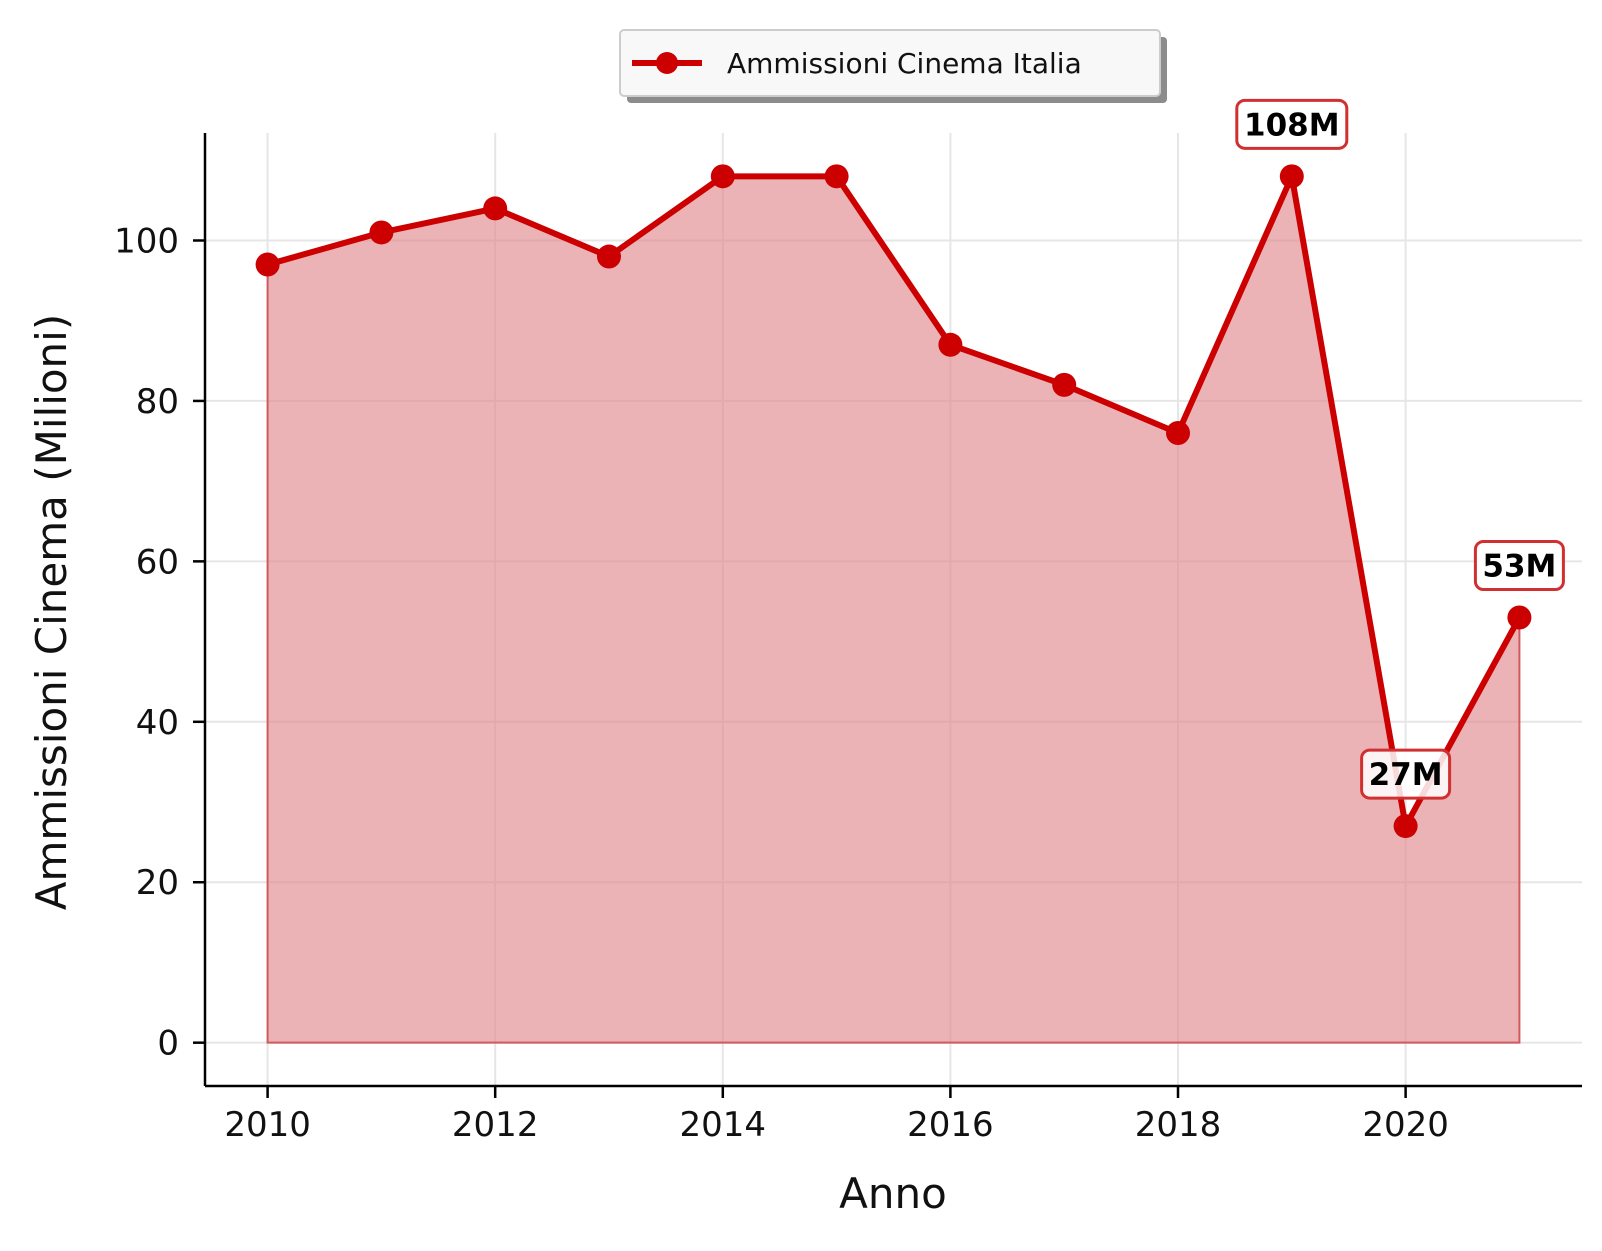 The height and width of the screenshot is (1251, 1602). I want to click on x-axis-title: Anno, so click(893, 1193).